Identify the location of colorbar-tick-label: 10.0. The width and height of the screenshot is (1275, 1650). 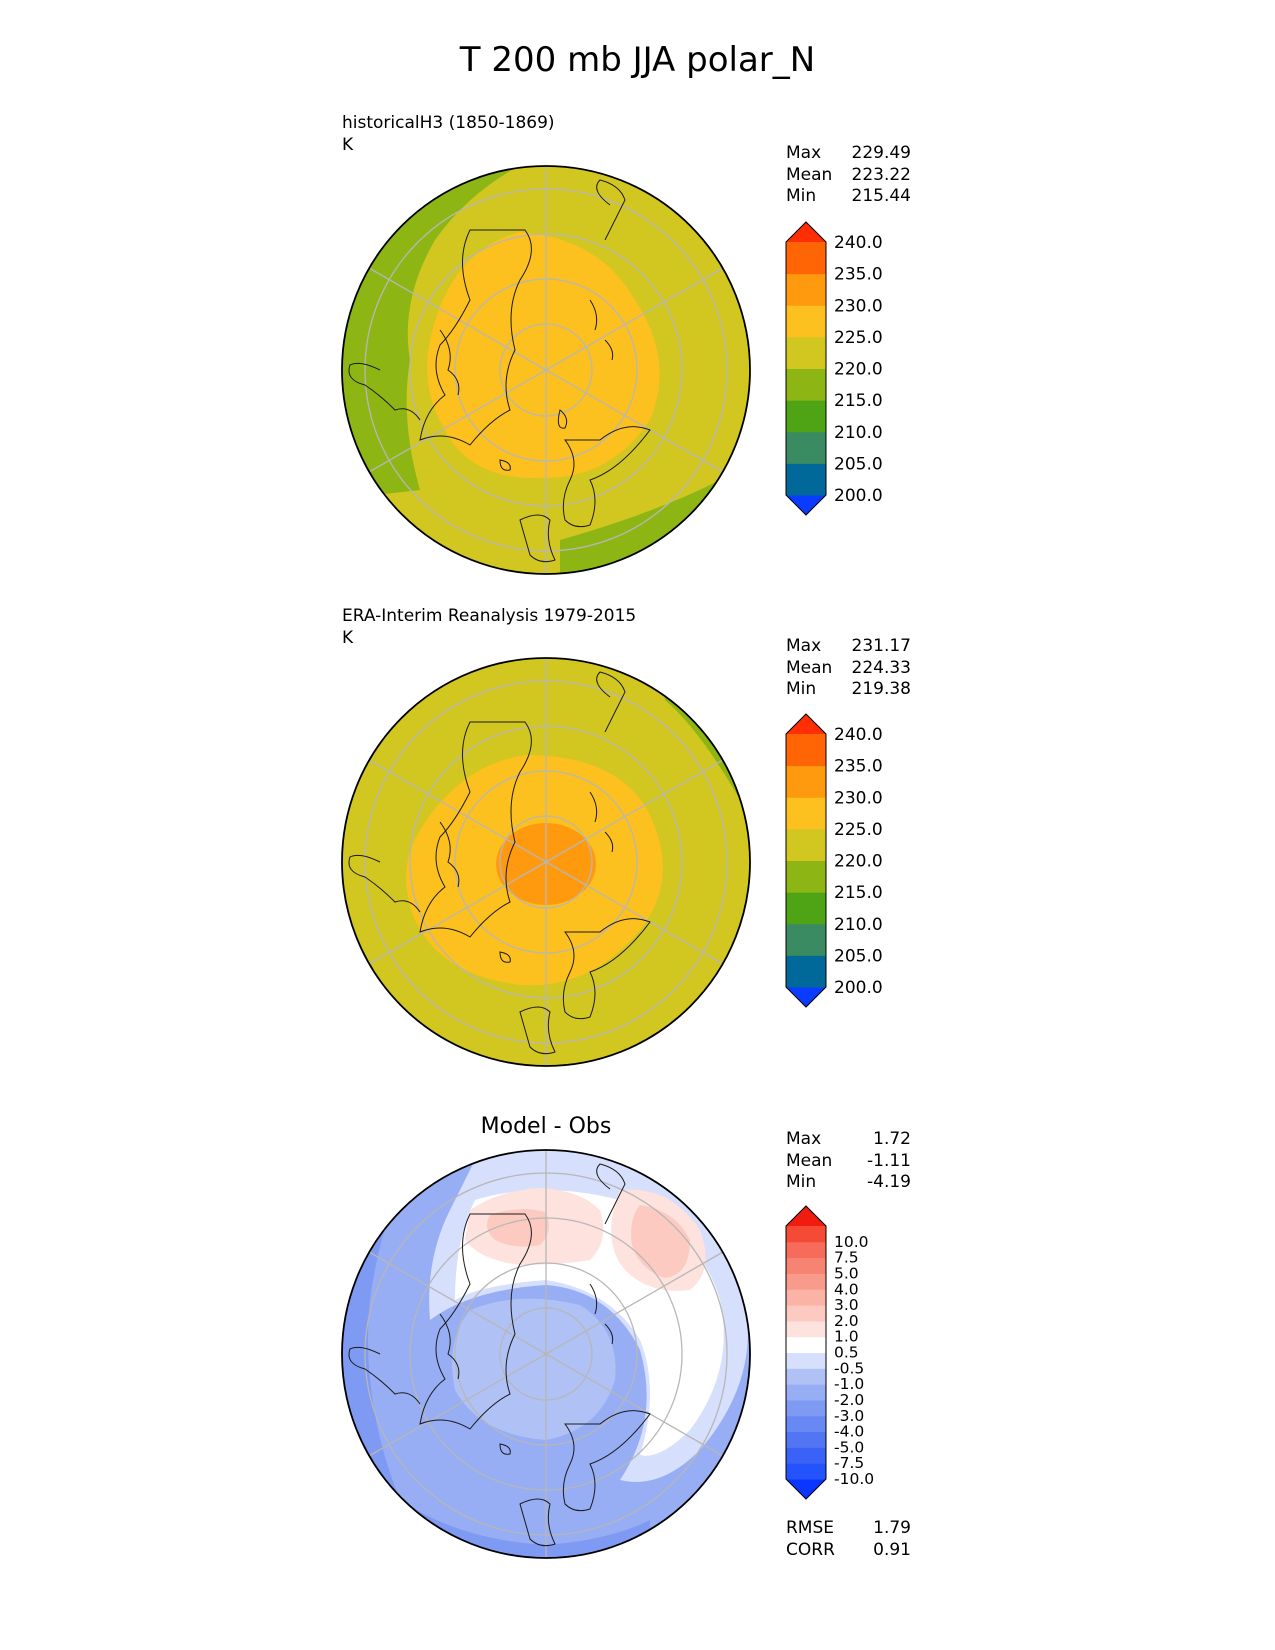
(851, 1242).